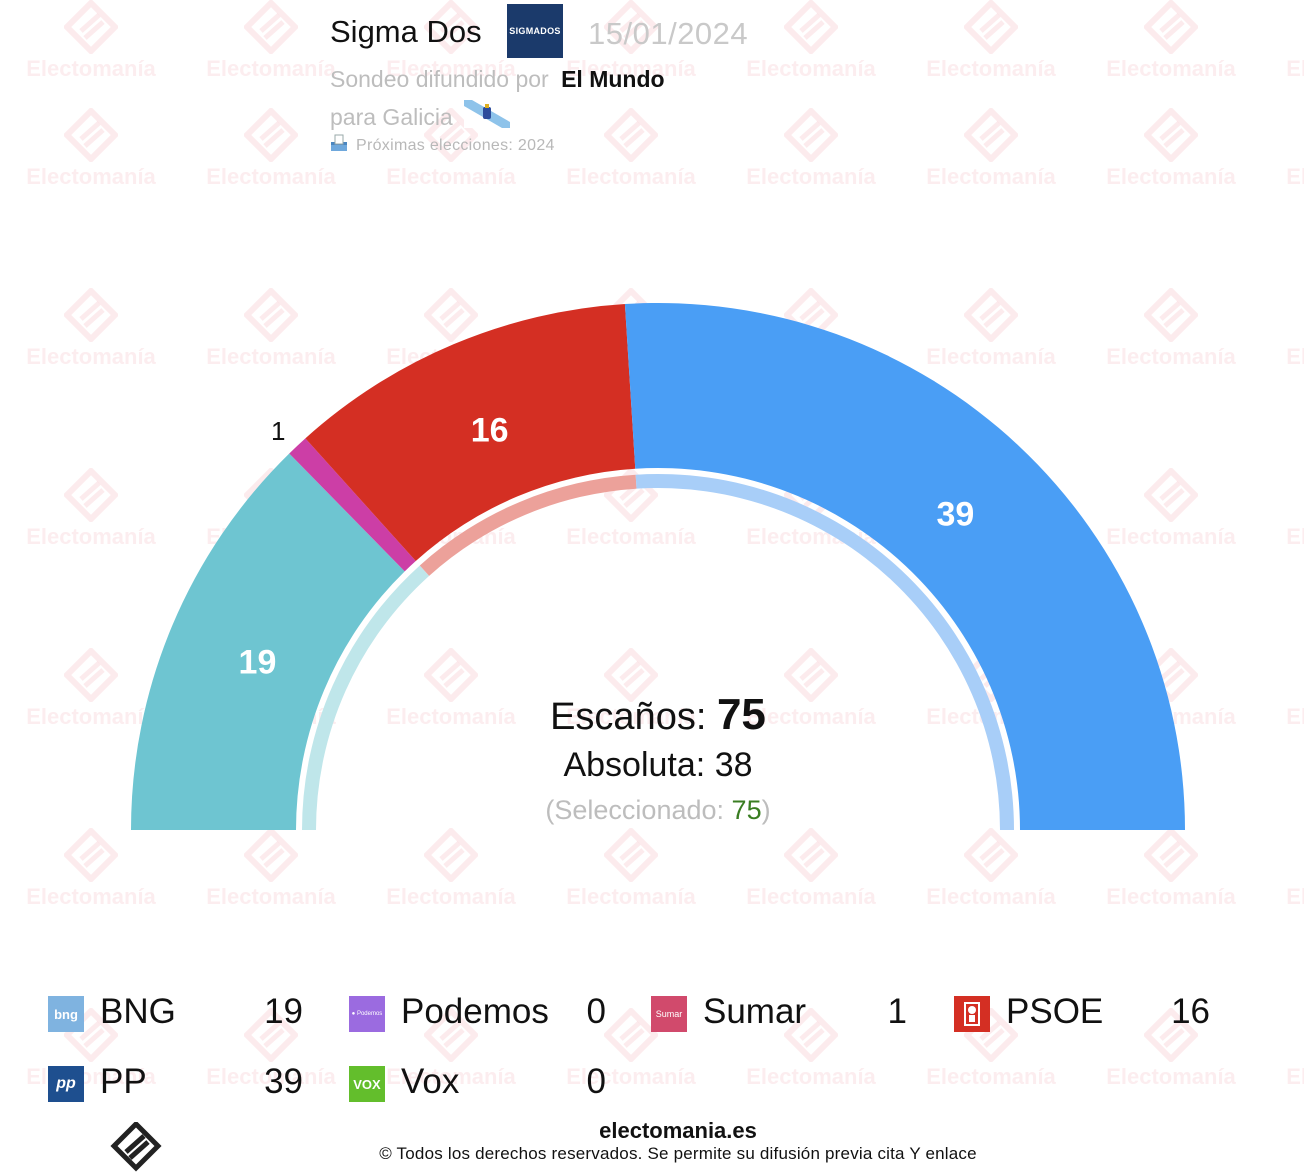 This screenshot has width=1304, height=1174. What do you see at coordinates (1190, 1011) in the screenshot?
I see `legend-value: 16` at bounding box center [1190, 1011].